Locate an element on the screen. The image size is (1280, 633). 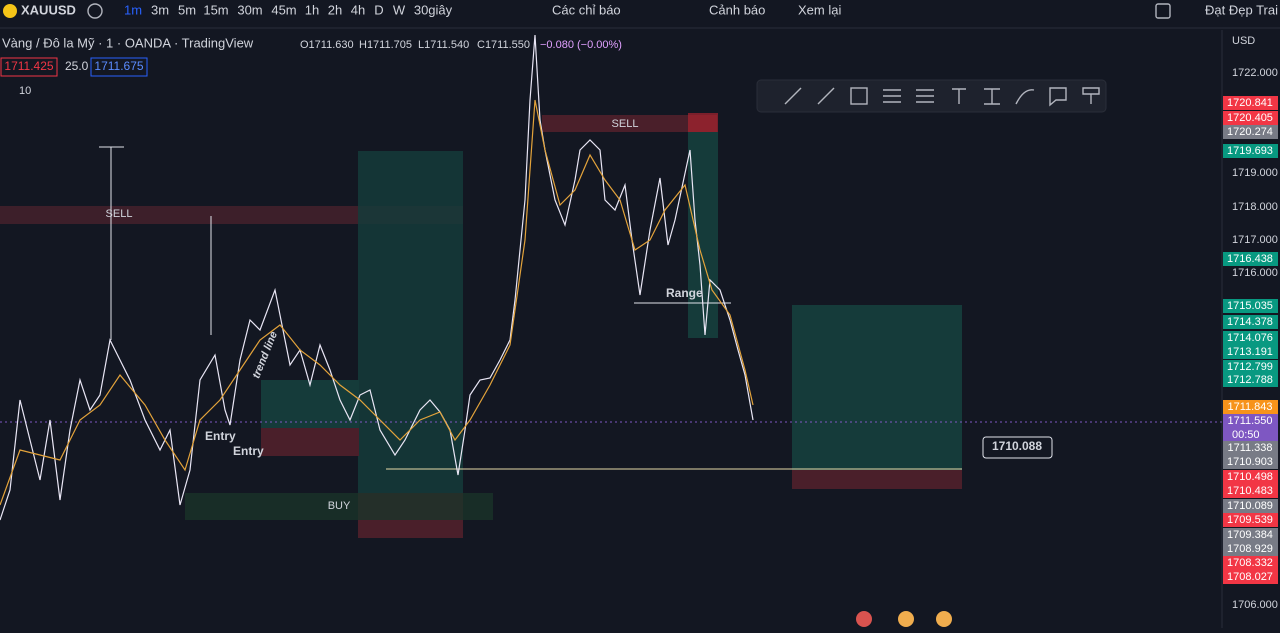
price-badge-label: 1709.539 is located at coordinates (1250, 520).